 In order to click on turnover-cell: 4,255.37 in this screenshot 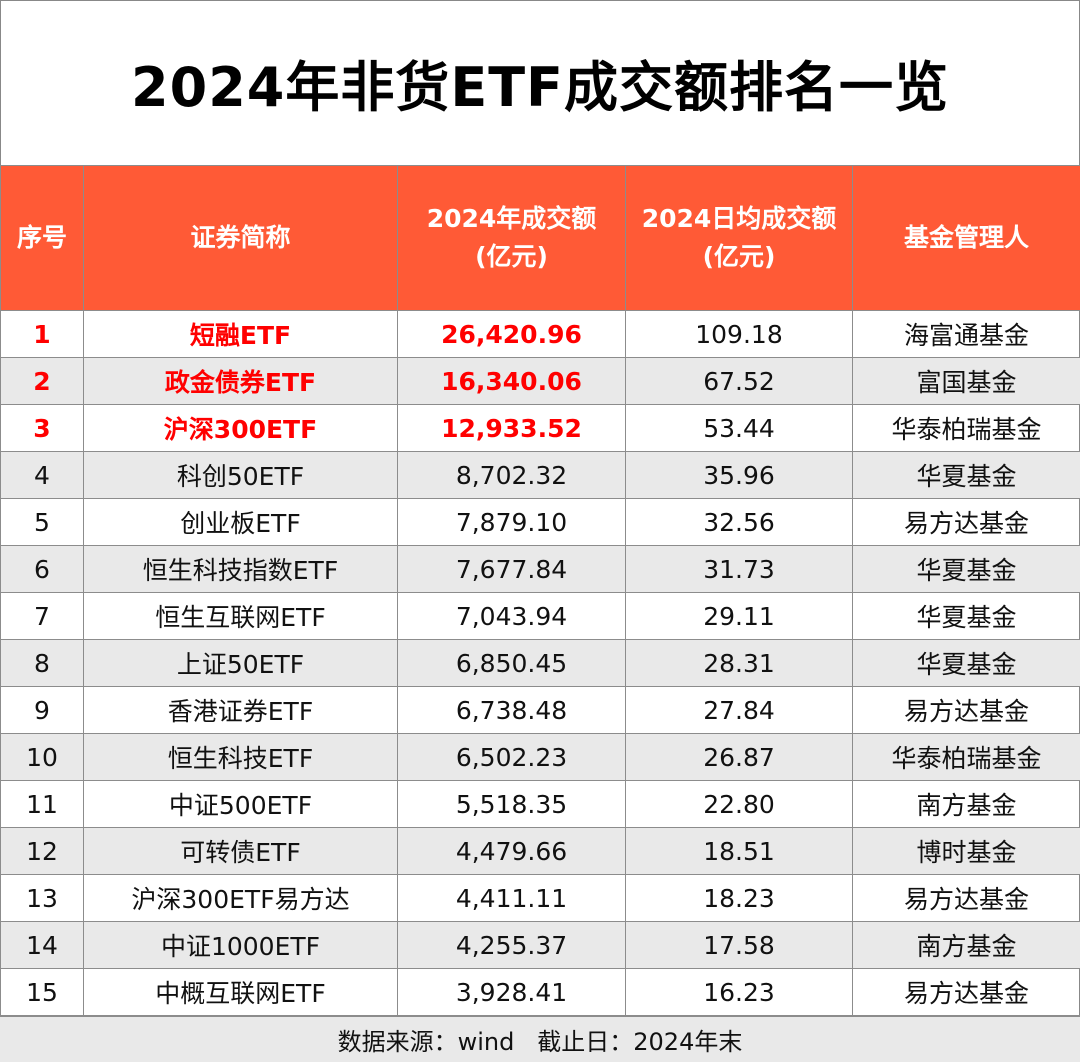, I will do `click(512, 945)`.